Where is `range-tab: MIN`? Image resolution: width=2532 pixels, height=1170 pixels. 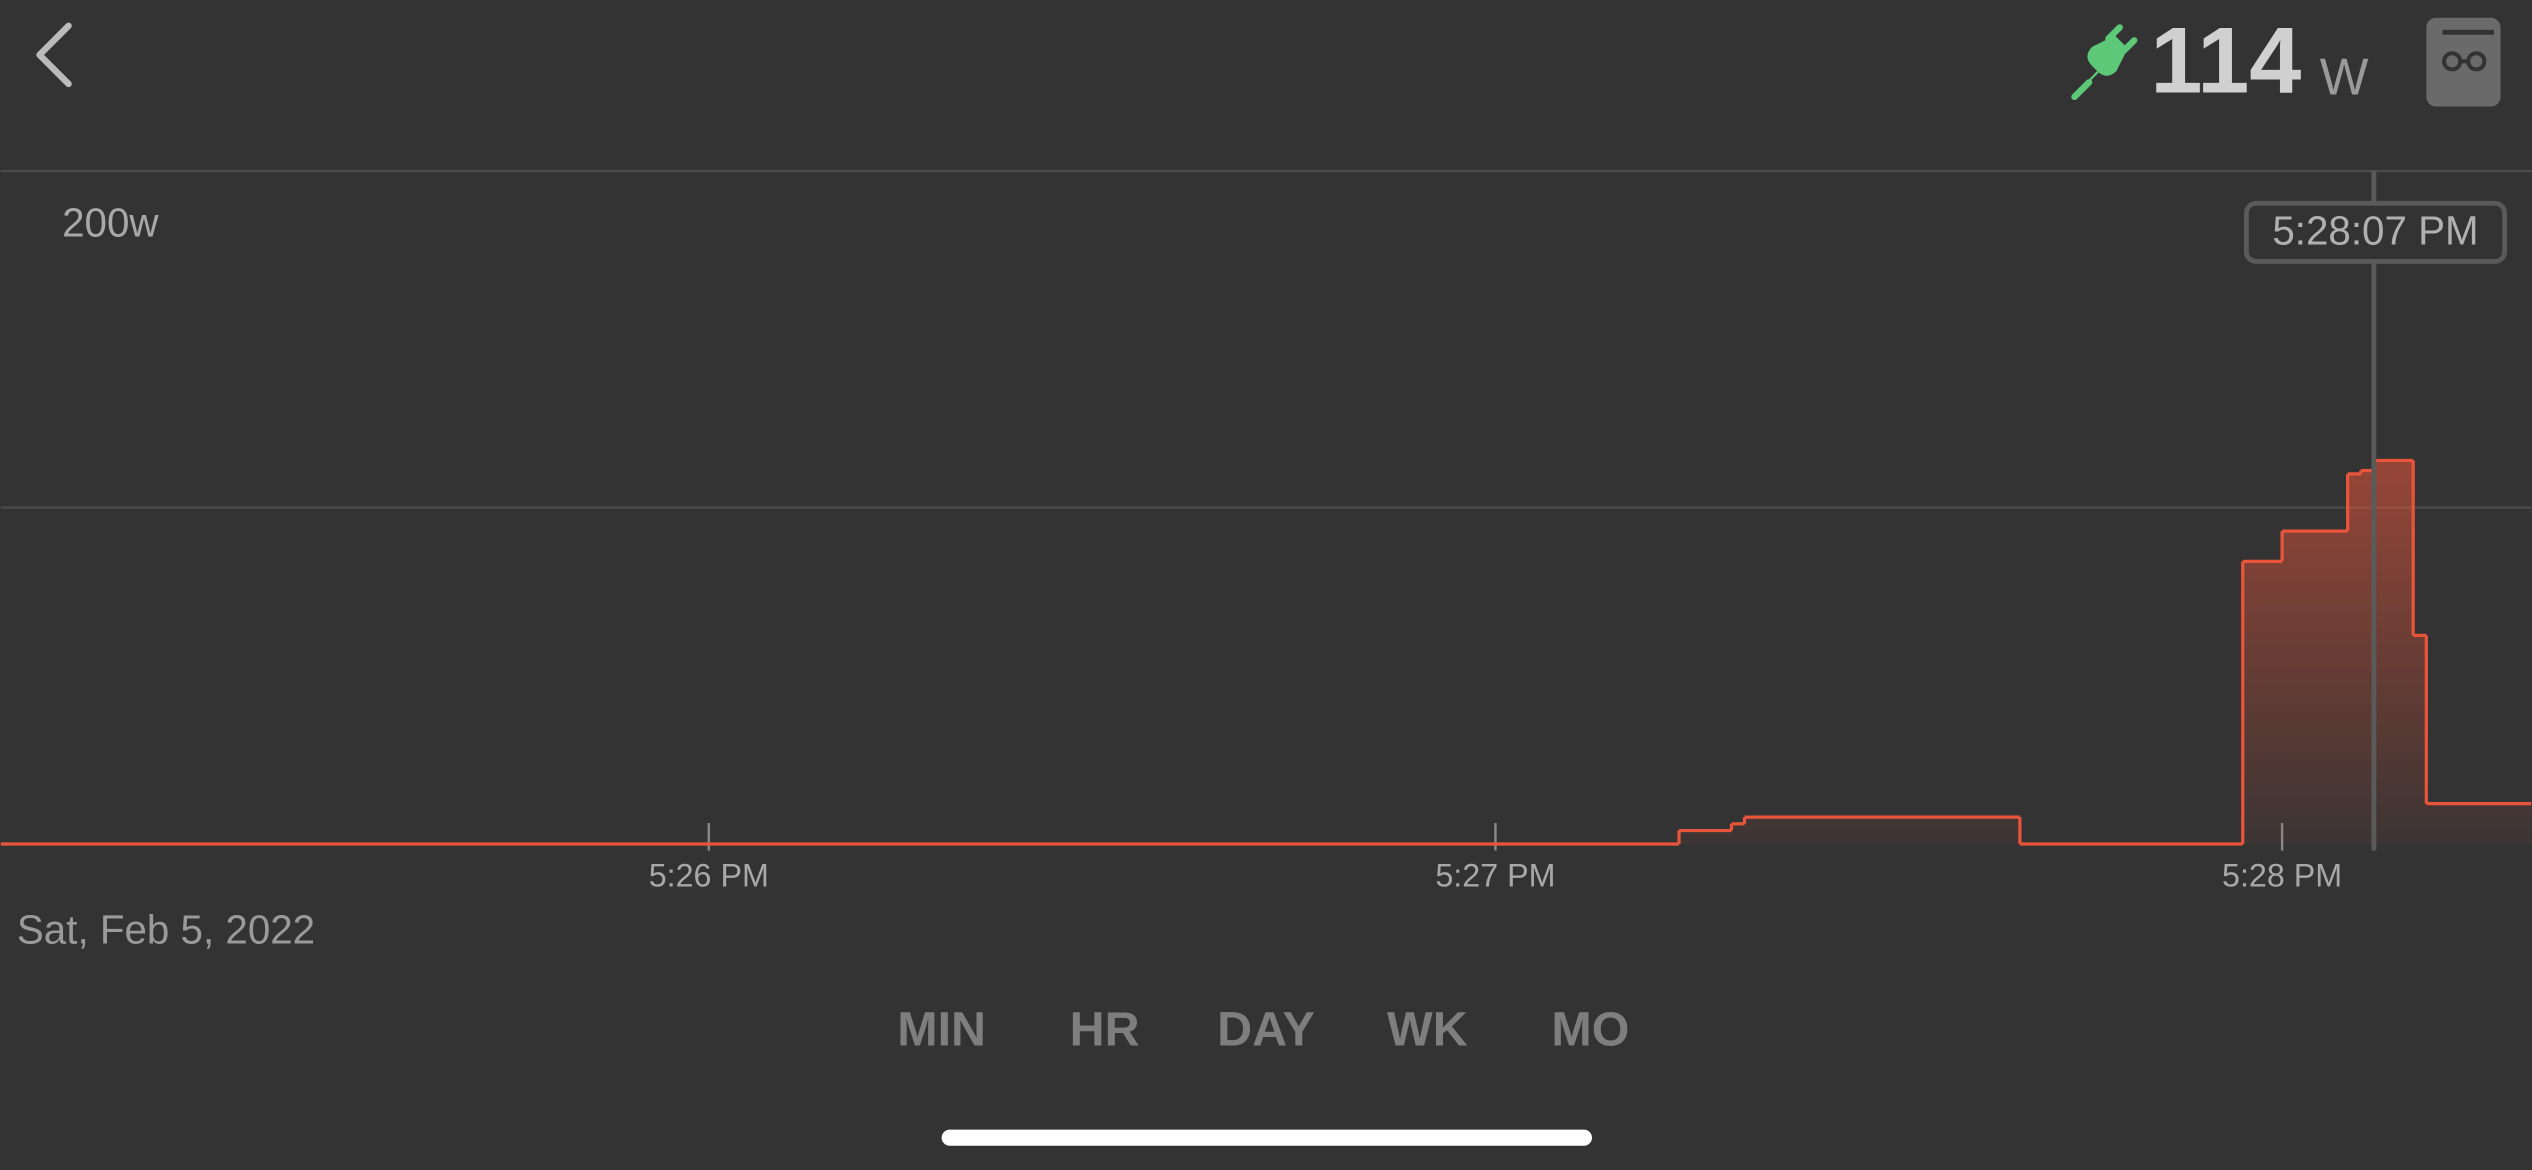
range-tab: MIN is located at coordinates (941, 1030).